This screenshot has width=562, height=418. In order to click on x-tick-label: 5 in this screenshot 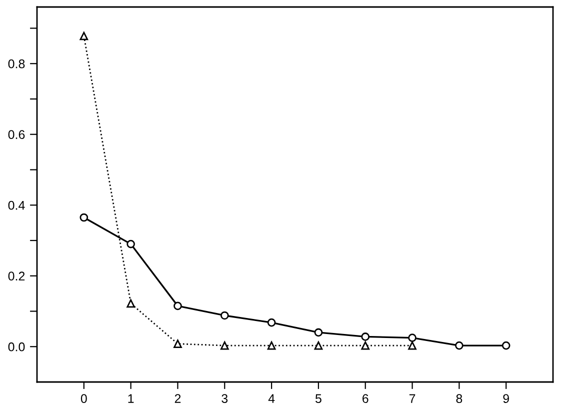, I will do `click(318, 398)`.